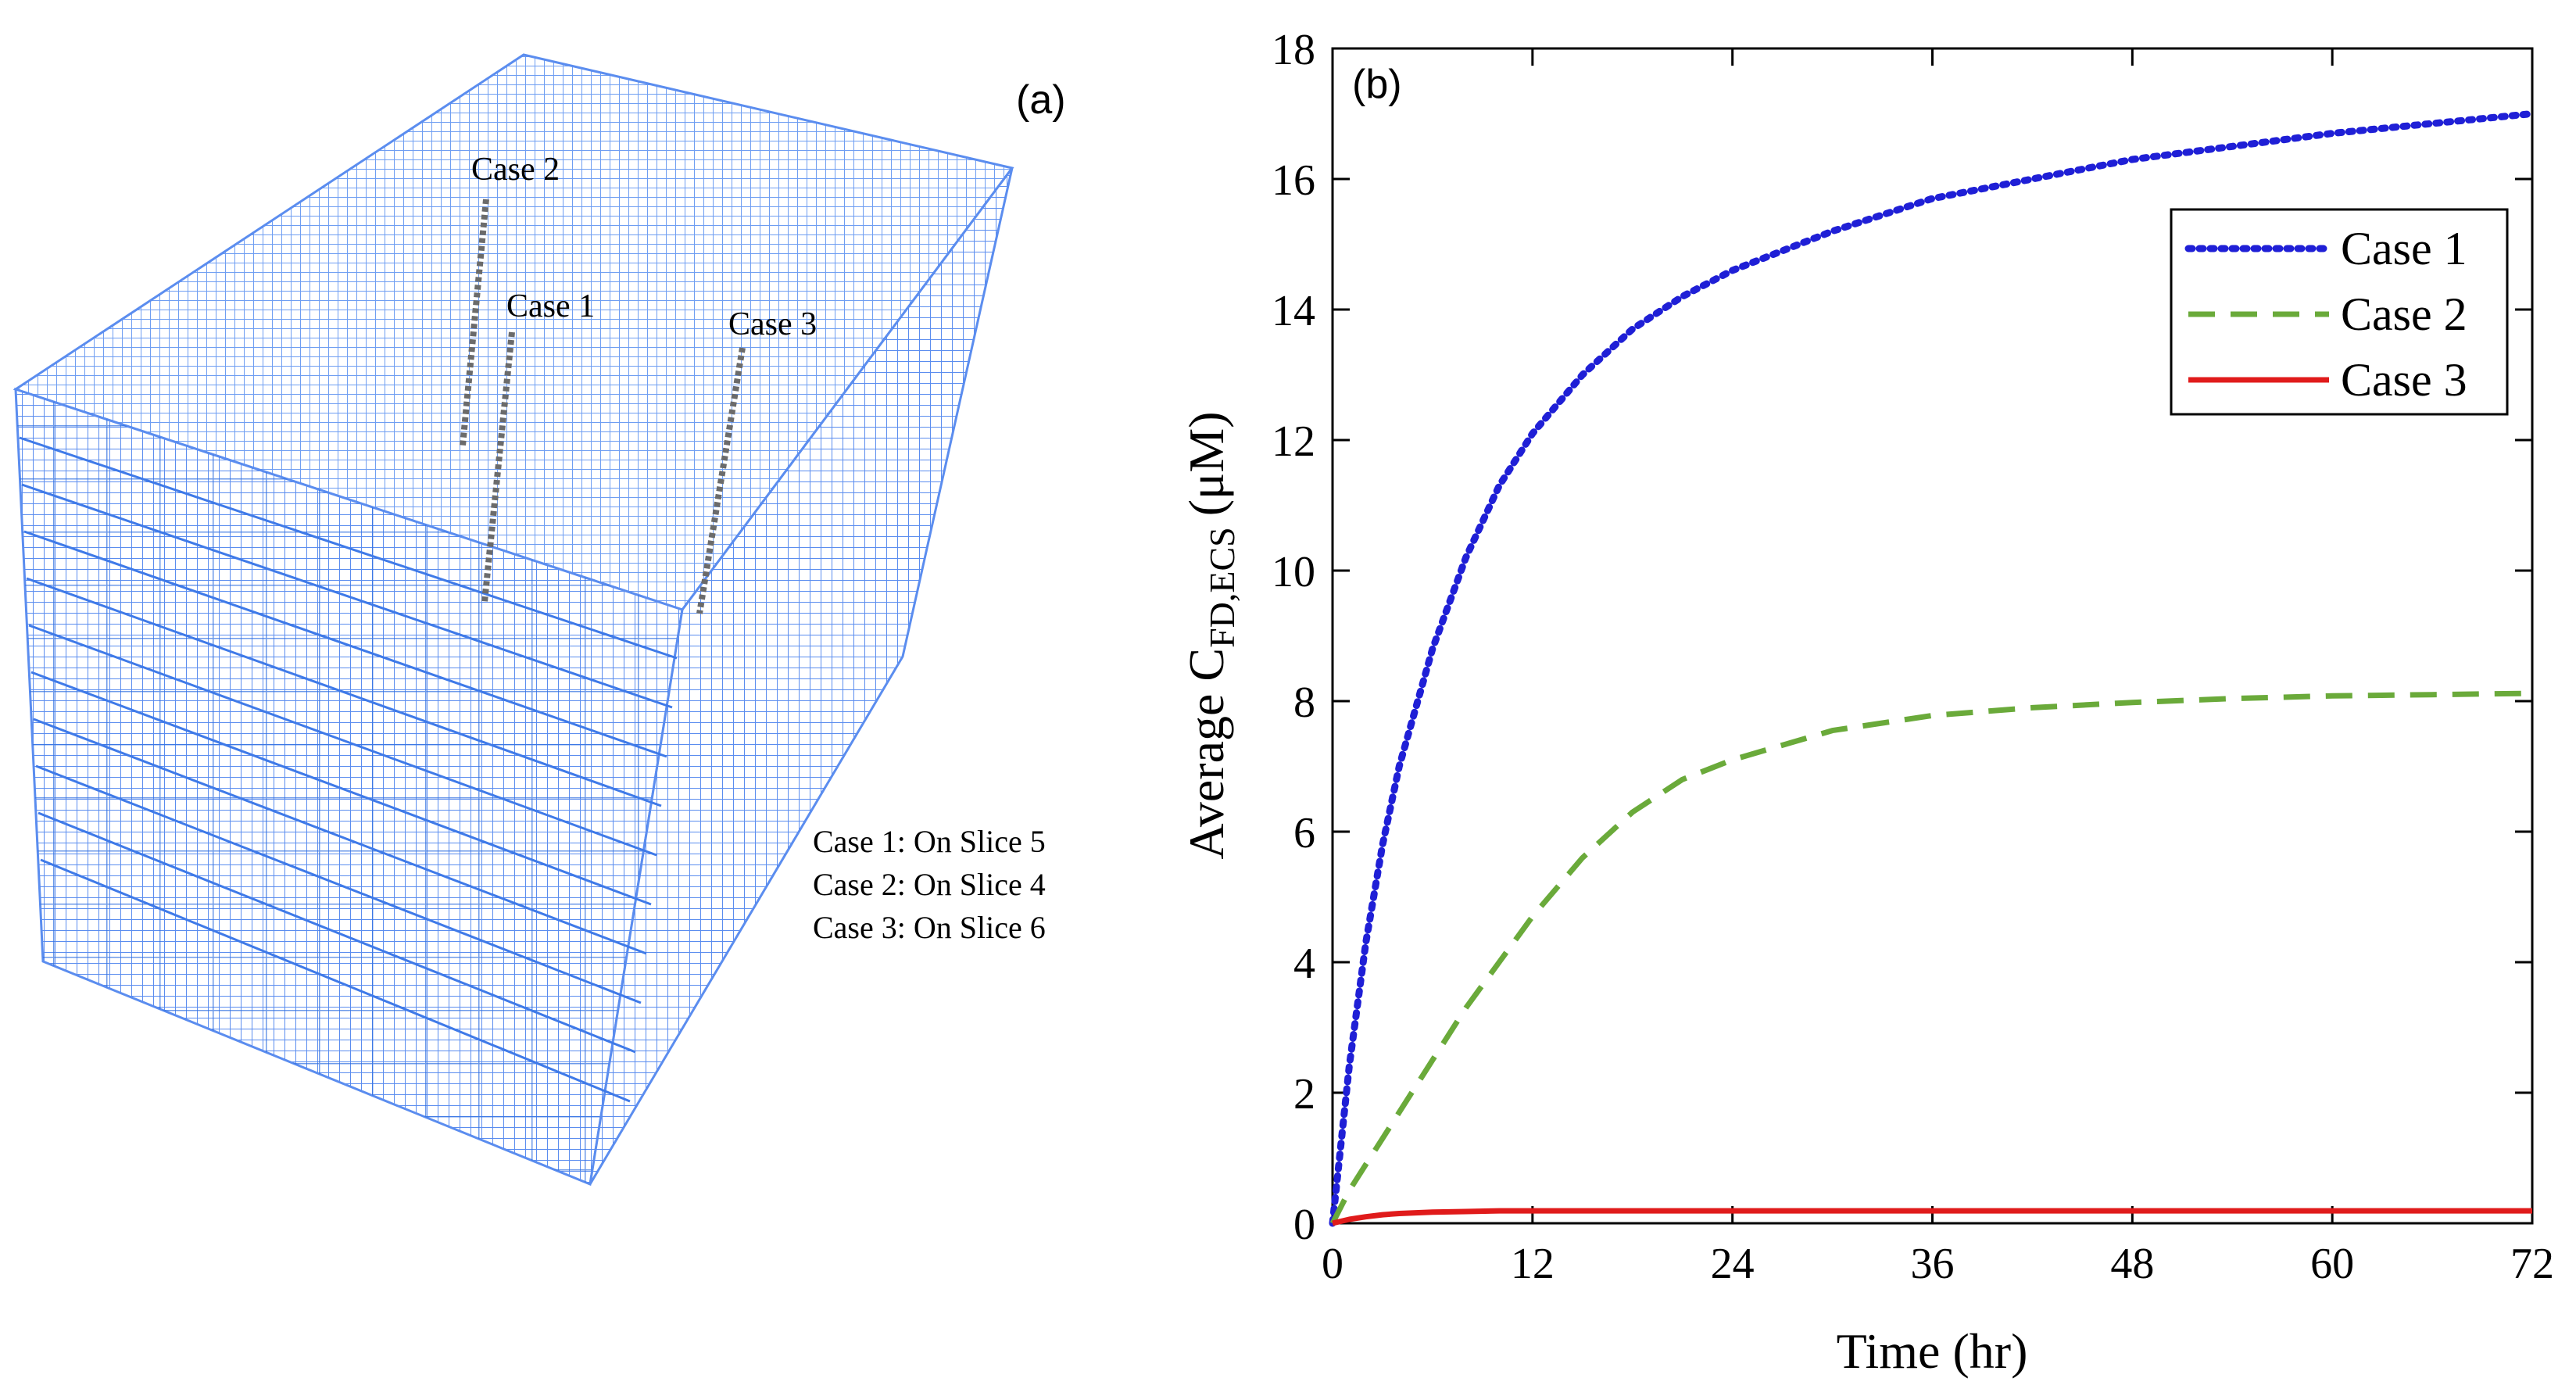 The image size is (2576, 1396). I want to click on y-axis-label: Average CFD,ECS (μM), so click(1210, 635).